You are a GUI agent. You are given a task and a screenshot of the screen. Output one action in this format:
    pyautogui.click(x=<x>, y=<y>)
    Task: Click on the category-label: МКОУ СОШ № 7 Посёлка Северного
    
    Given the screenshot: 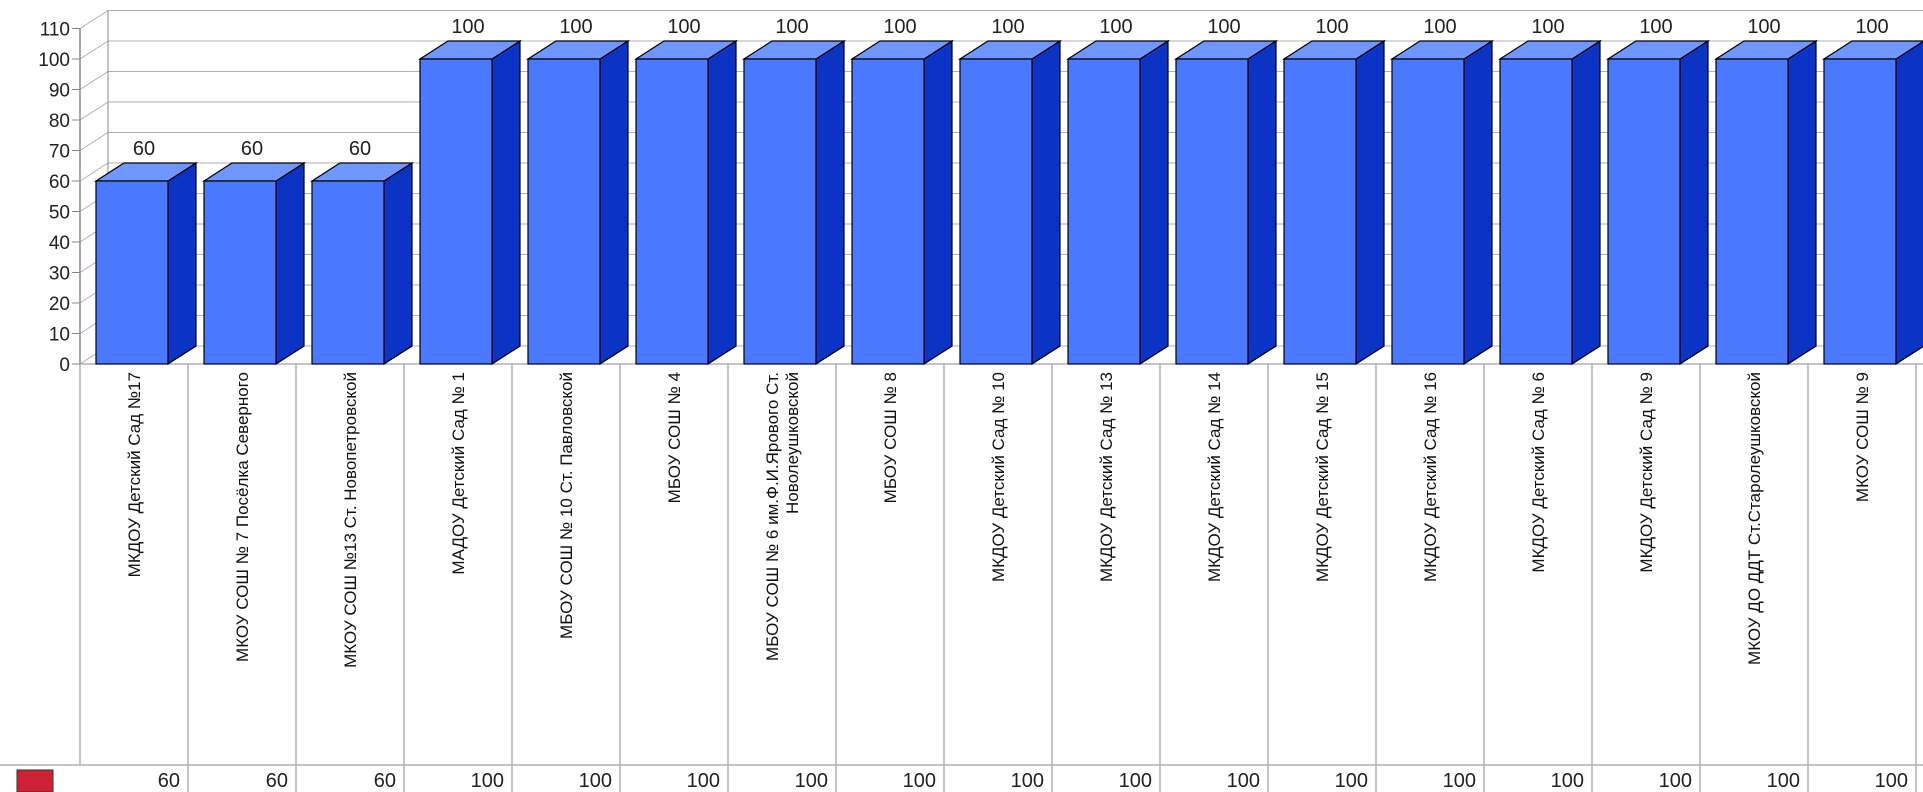 What is the action you would take?
    pyautogui.click(x=242, y=517)
    